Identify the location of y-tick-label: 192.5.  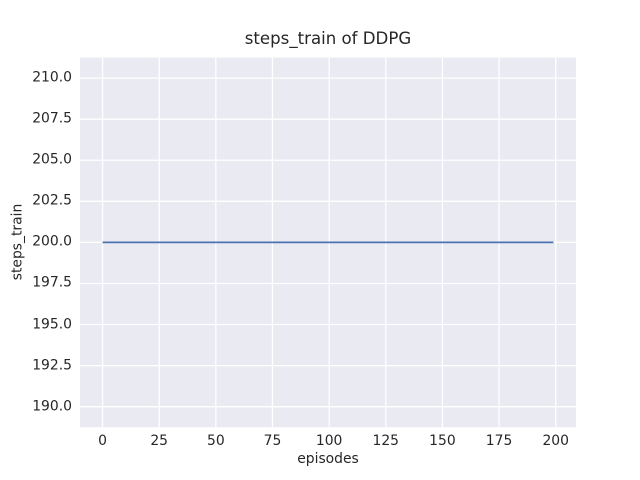
(52, 365).